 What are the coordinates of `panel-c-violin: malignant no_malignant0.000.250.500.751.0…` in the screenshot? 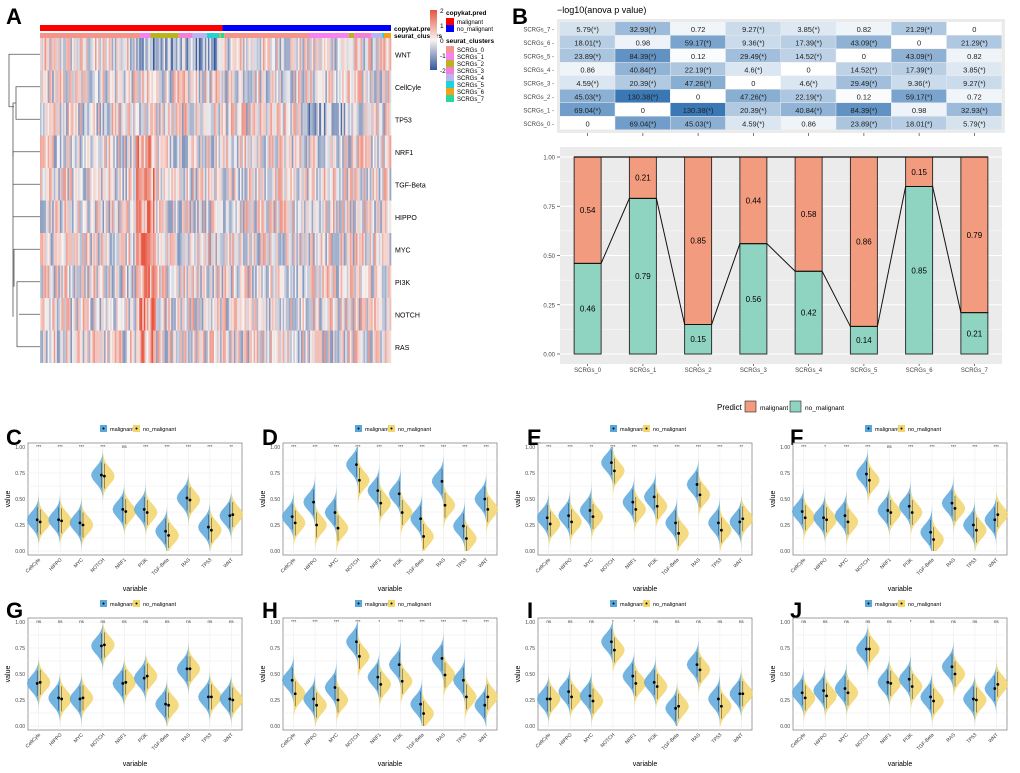 It's located at (124, 509).